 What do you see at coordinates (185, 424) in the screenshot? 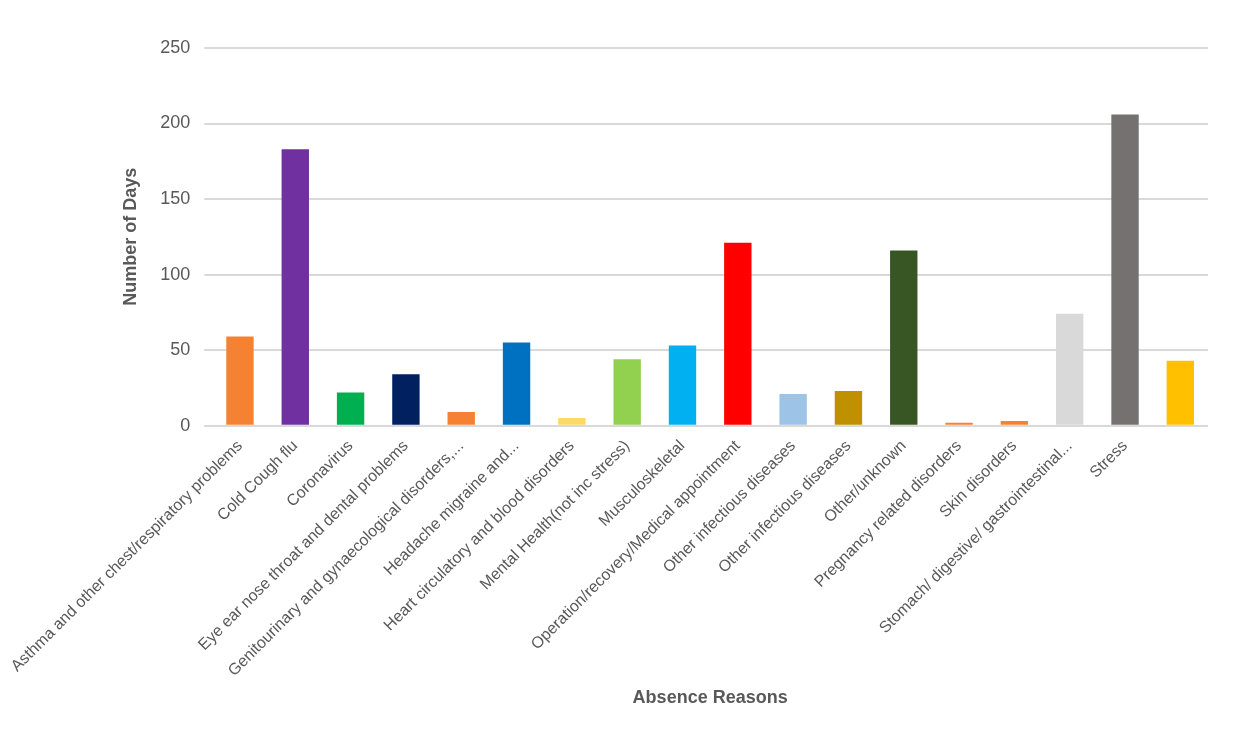
I see `y-tick-label: 0` at bounding box center [185, 424].